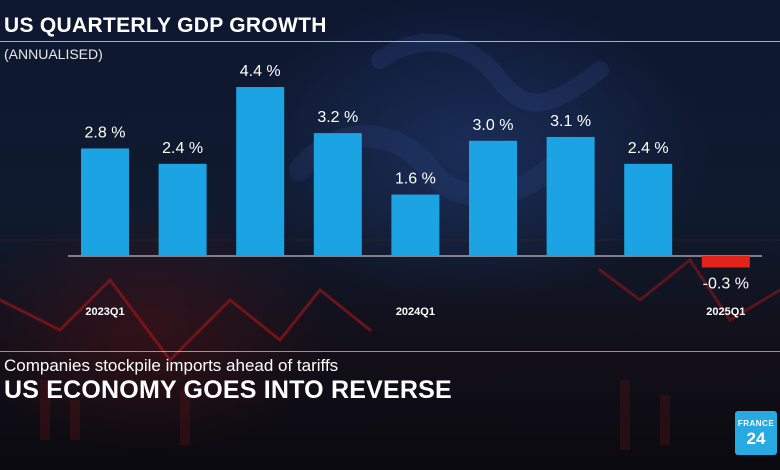 This screenshot has width=780, height=470. I want to click on bar-value-label: 2.8 %, so click(105, 132).